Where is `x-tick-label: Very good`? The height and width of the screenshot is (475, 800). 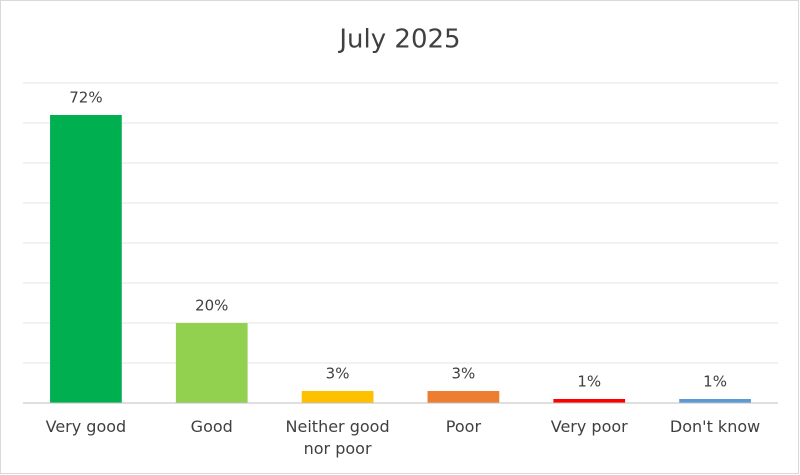 x-tick-label: Very good is located at coordinates (86, 426).